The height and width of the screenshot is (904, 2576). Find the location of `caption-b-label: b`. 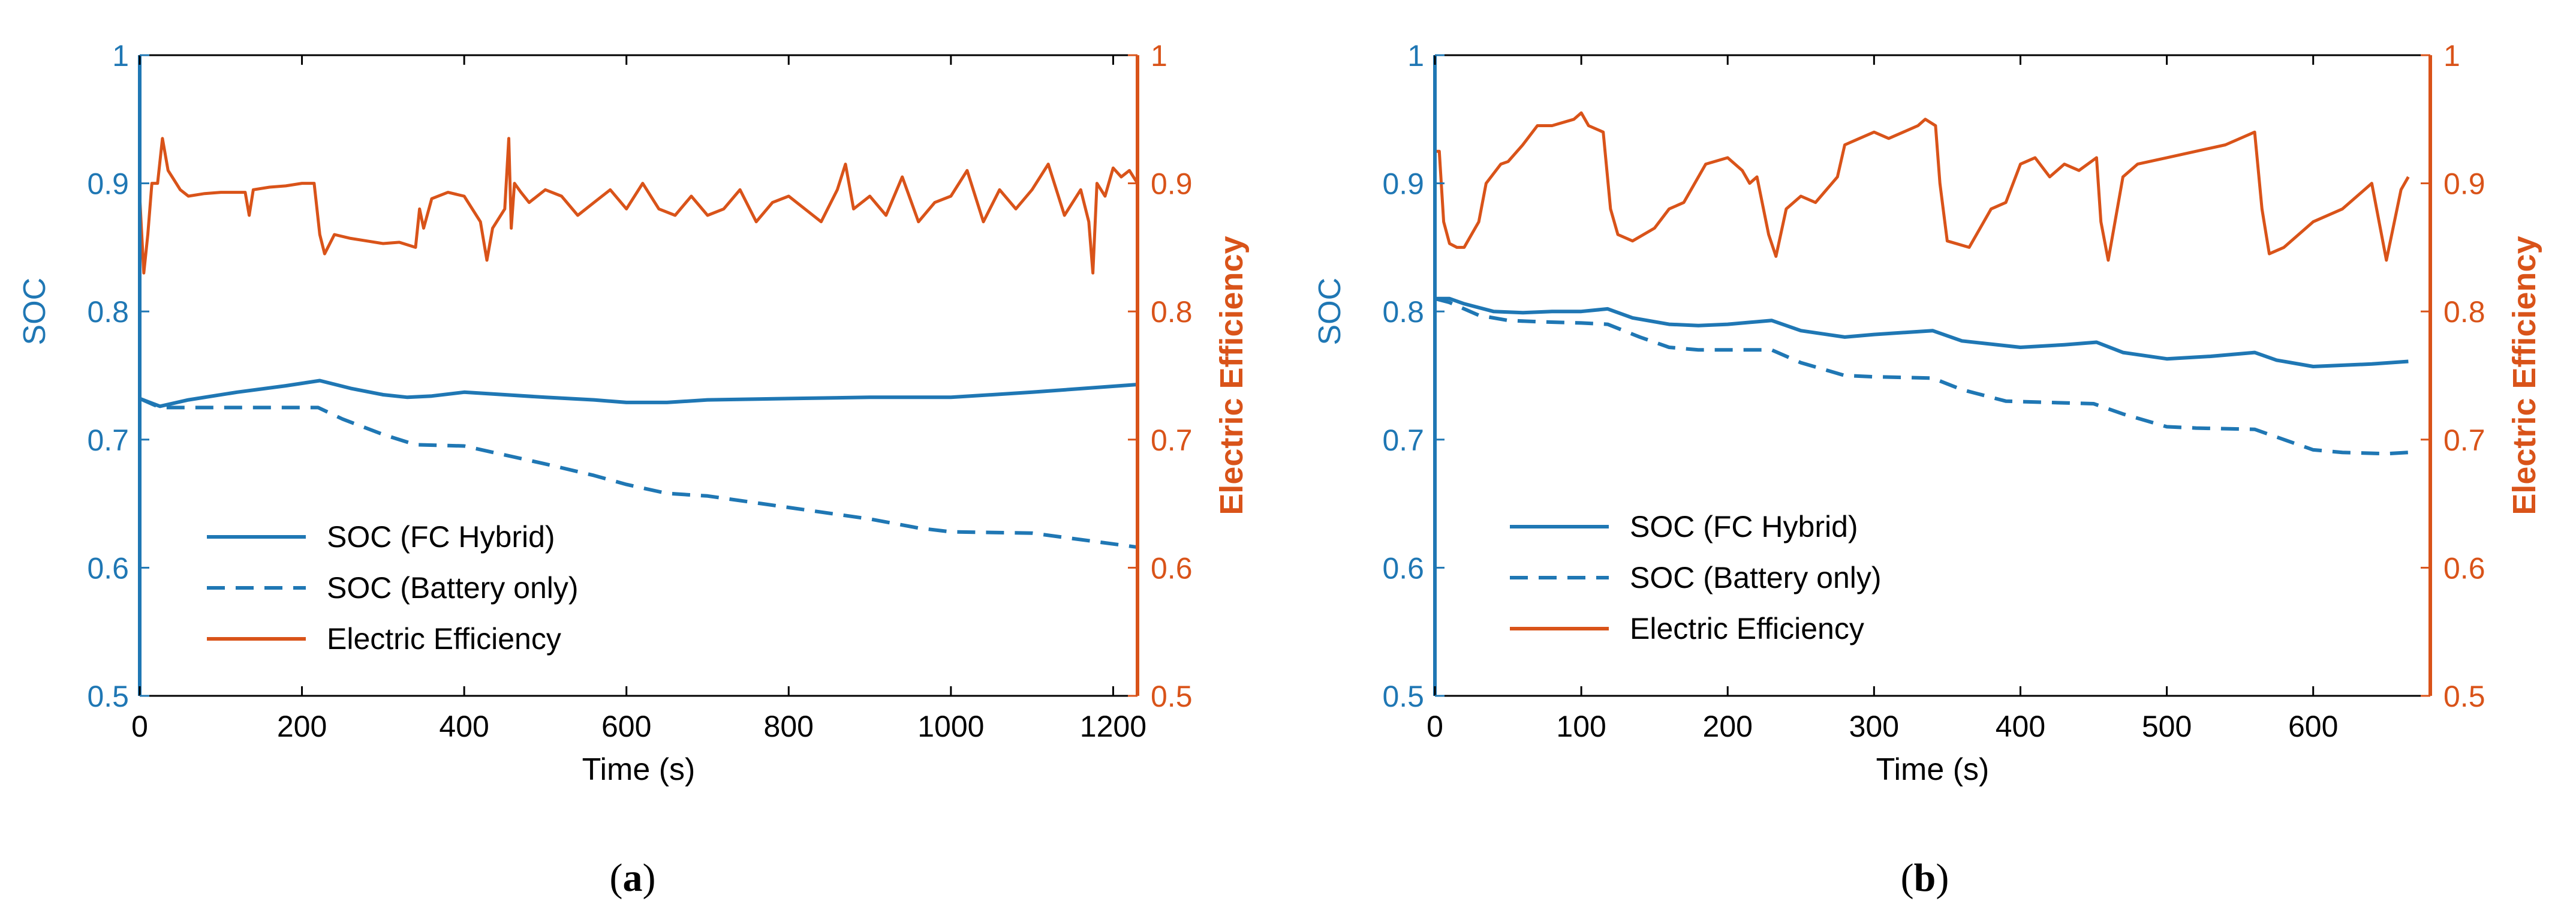

caption-b-label: b is located at coordinates (1925, 878).